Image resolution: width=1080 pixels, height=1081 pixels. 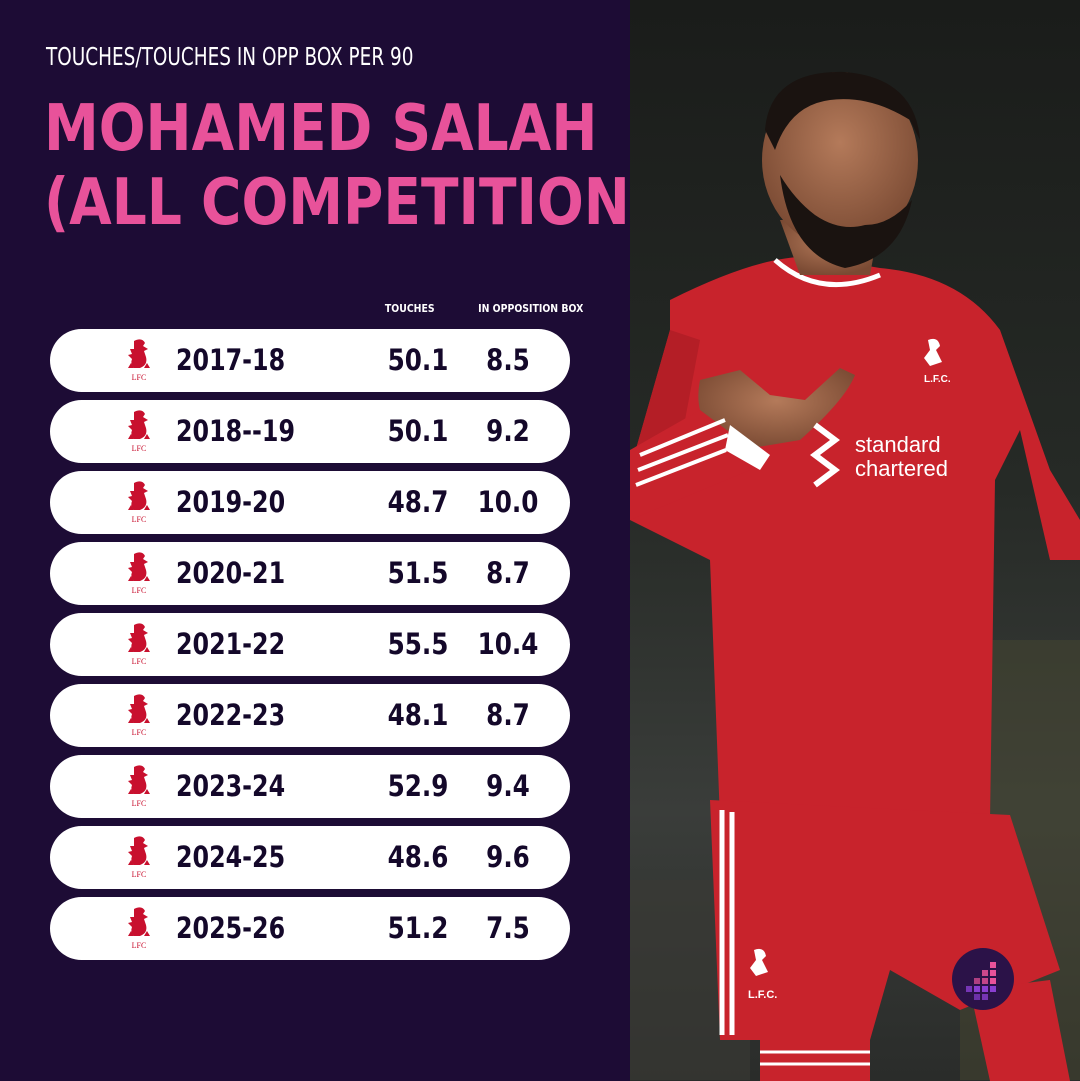 What do you see at coordinates (231, 360) in the screenshot?
I see `season-label: 2017-18` at bounding box center [231, 360].